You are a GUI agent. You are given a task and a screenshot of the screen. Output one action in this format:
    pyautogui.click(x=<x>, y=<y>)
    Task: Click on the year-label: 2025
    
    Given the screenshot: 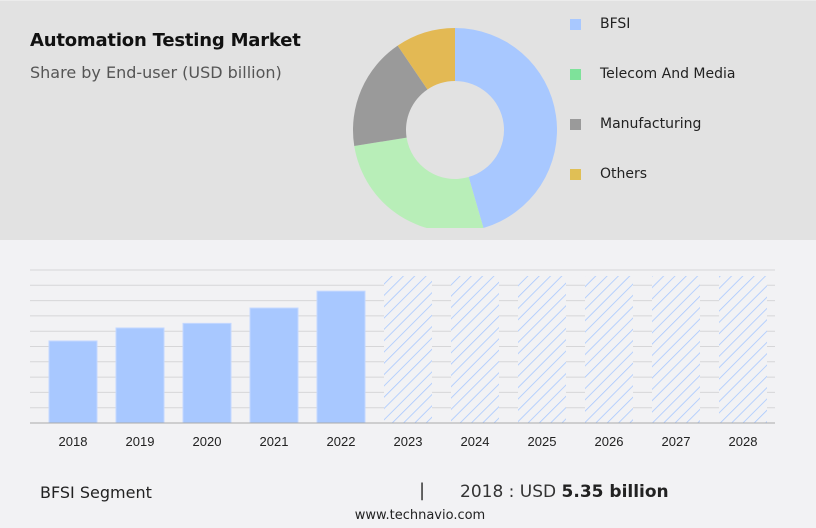 What is the action you would take?
    pyautogui.click(x=542, y=441)
    